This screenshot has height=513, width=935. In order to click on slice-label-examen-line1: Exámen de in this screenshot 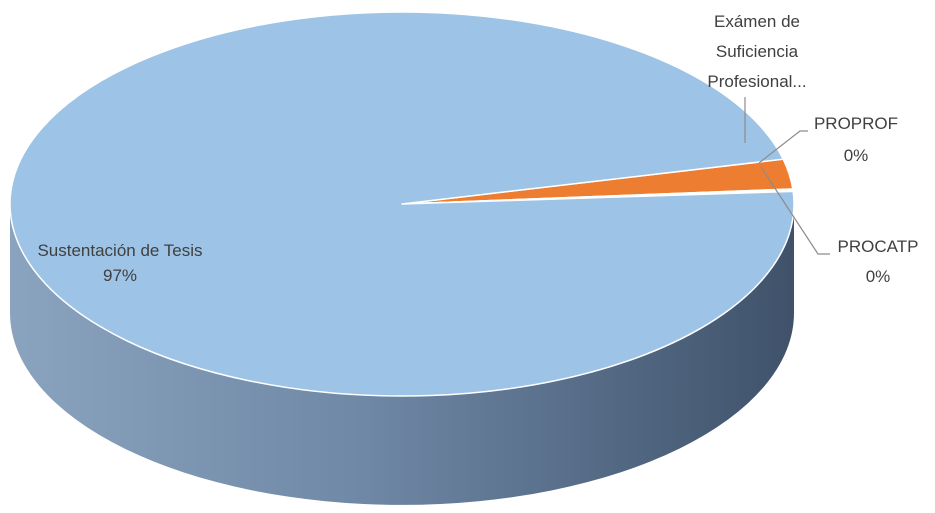, I will do `click(757, 21)`.